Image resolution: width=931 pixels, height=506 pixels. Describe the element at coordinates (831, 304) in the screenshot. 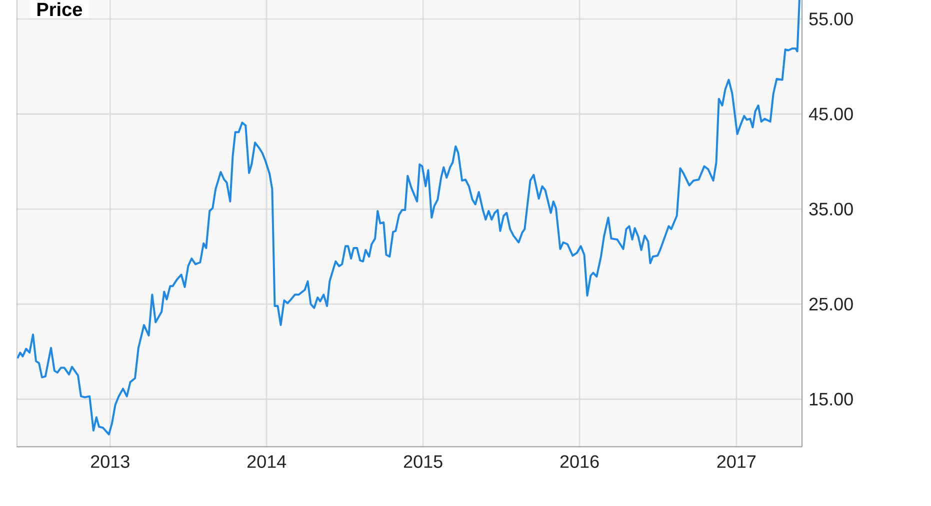

I see `y-tick-label: 25.00` at that location.